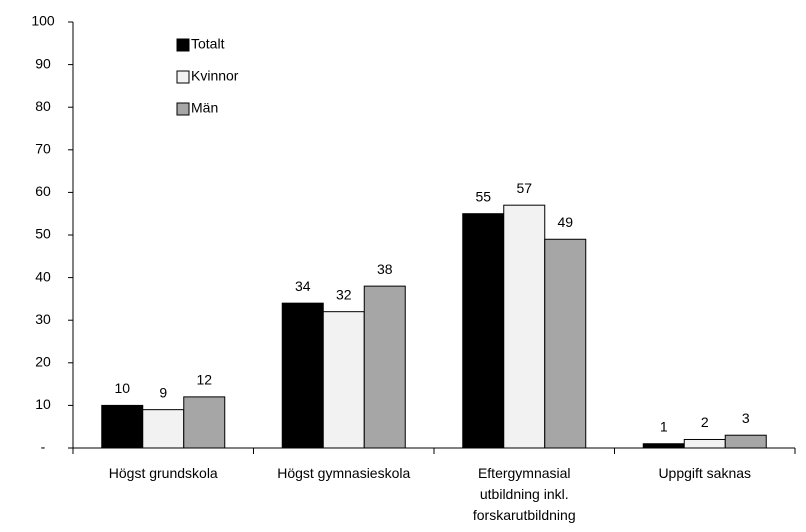 This screenshot has width=806, height=532. Describe the element at coordinates (43, 276) in the screenshot. I see `y-tick-label: 40` at that location.